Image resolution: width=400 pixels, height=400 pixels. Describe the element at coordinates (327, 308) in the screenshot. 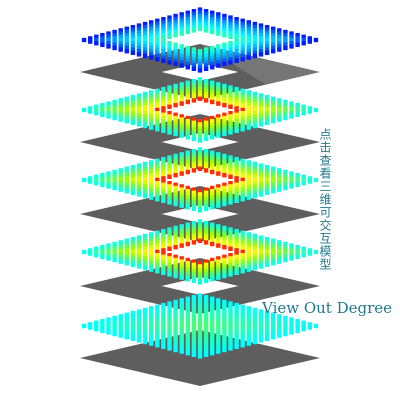

I see `view-out-degree-link: View Out Degree` at that location.